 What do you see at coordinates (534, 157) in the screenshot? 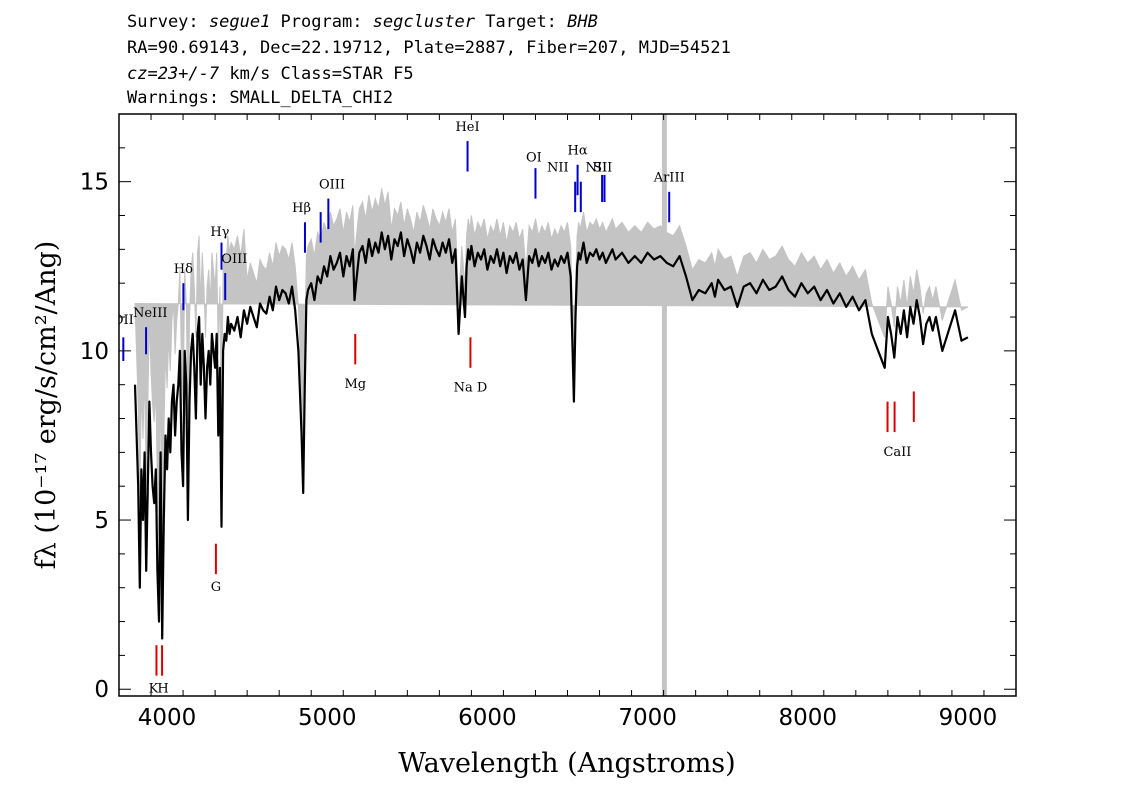
I see `line-label-oi: OI` at bounding box center [534, 157].